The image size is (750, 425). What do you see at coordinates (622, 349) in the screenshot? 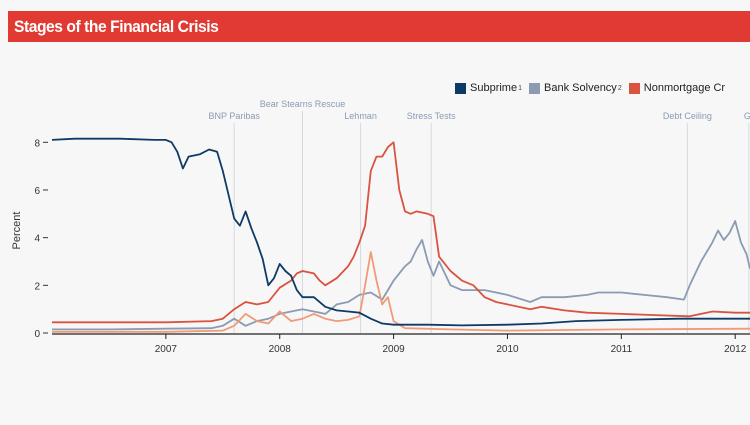
I see `x-tick-label: 2011` at bounding box center [622, 349].